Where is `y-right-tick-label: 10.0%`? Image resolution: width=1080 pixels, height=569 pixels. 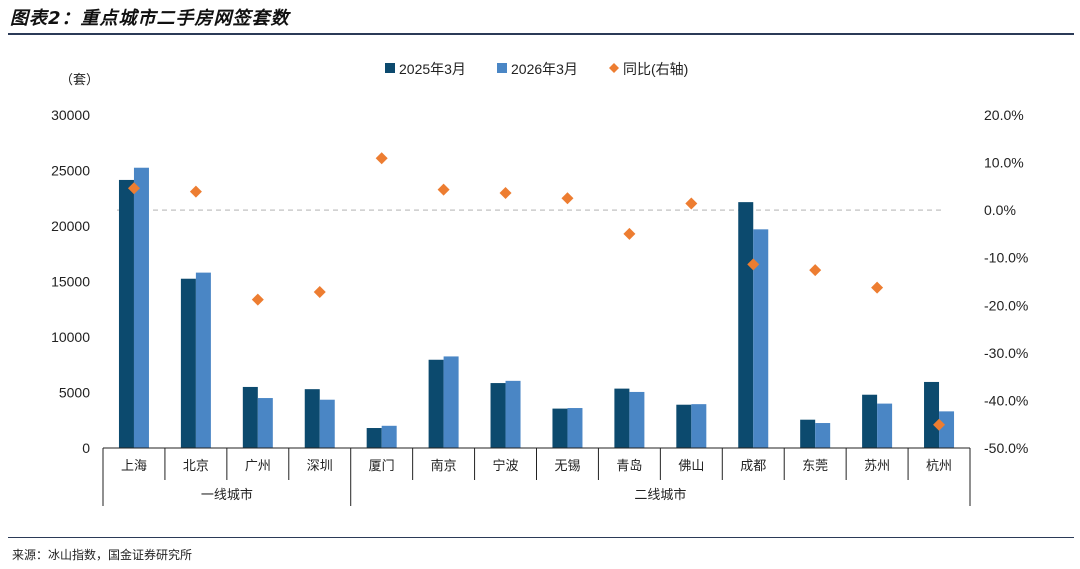 y-right-tick-label: 10.0% is located at coordinates (1004, 163).